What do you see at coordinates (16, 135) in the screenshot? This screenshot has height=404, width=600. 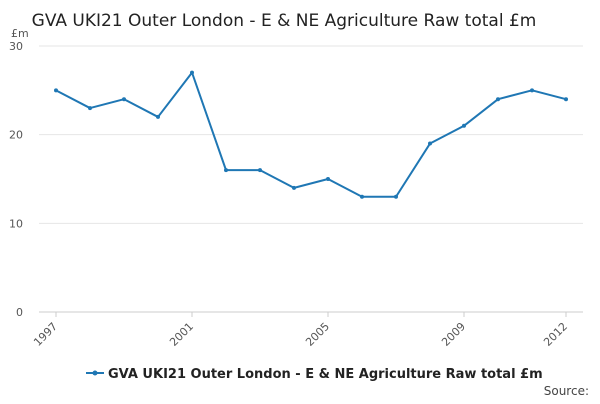 I see `y-tick-label: 20` at bounding box center [16, 135].